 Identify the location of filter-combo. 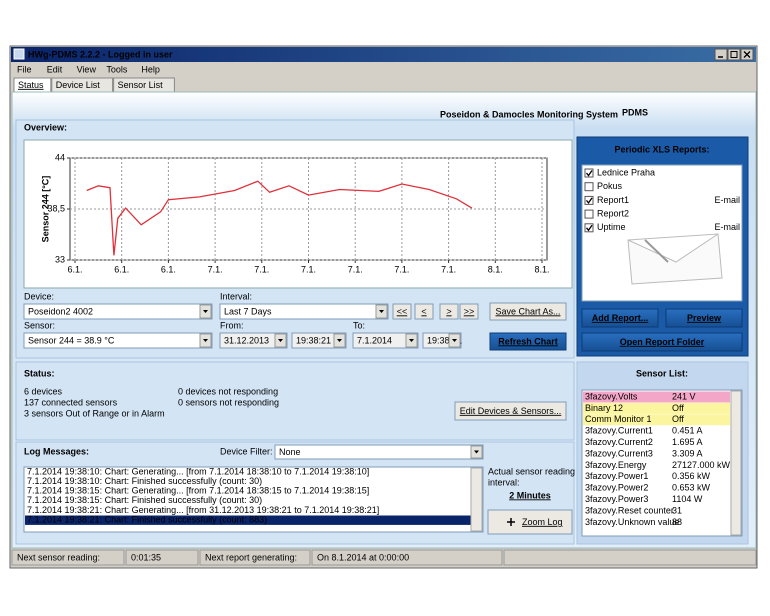
(379, 452).